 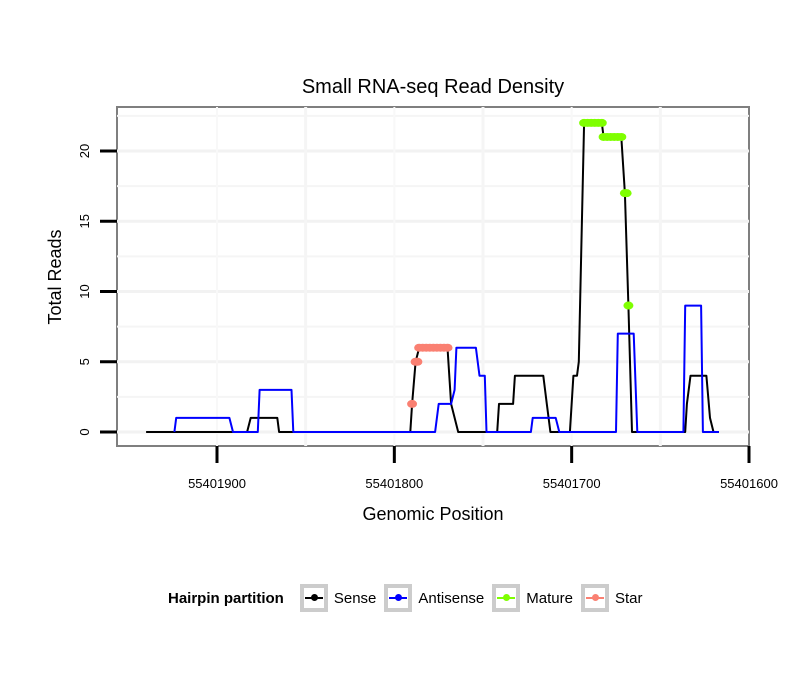 What do you see at coordinates (483, 468) in the screenshot?
I see `x-axis: 55401900 55401800 55401700 55401600` at bounding box center [483, 468].